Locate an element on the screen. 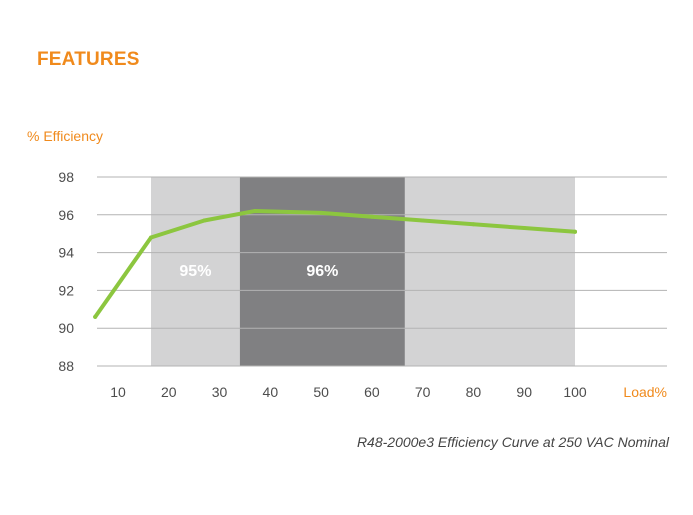 Image resolution: width=693 pixels, height=515 pixels. x-tick-label-40: 40 is located at coordinates (271, 392).